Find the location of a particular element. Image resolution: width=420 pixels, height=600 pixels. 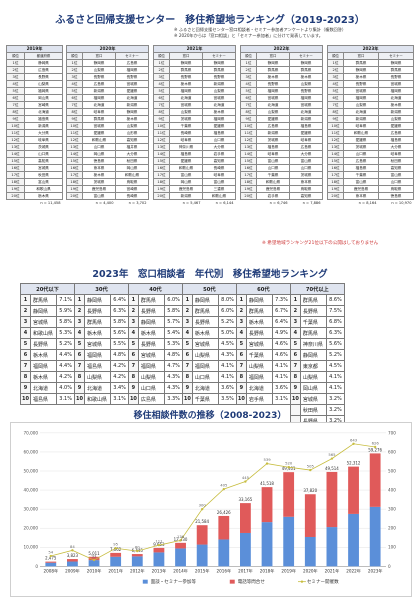

percent-cell: 3.4% is located at coordinates (119, 388).